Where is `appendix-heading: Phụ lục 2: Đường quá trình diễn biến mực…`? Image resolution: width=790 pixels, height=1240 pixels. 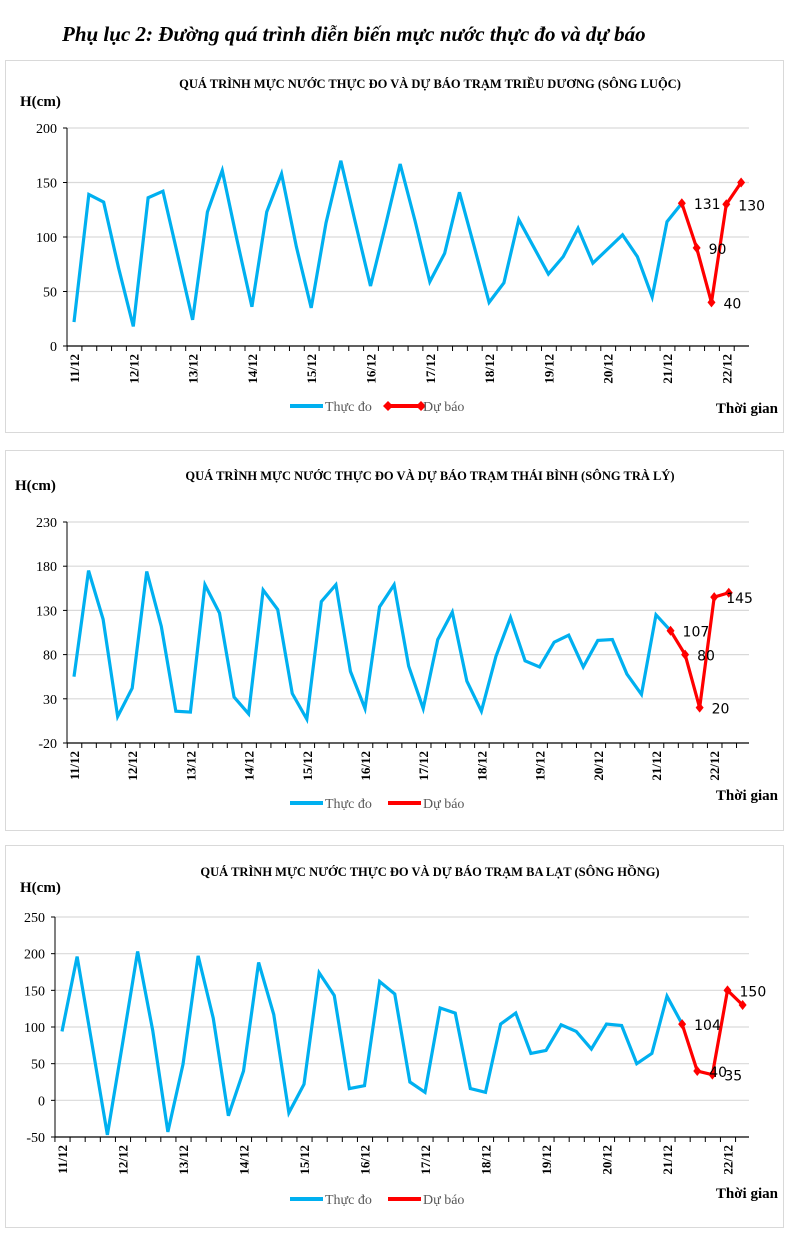 appendix-heading: Phụ lục 2: Đường quá trình diễn biến mực… is located at coordinates (354, 34).